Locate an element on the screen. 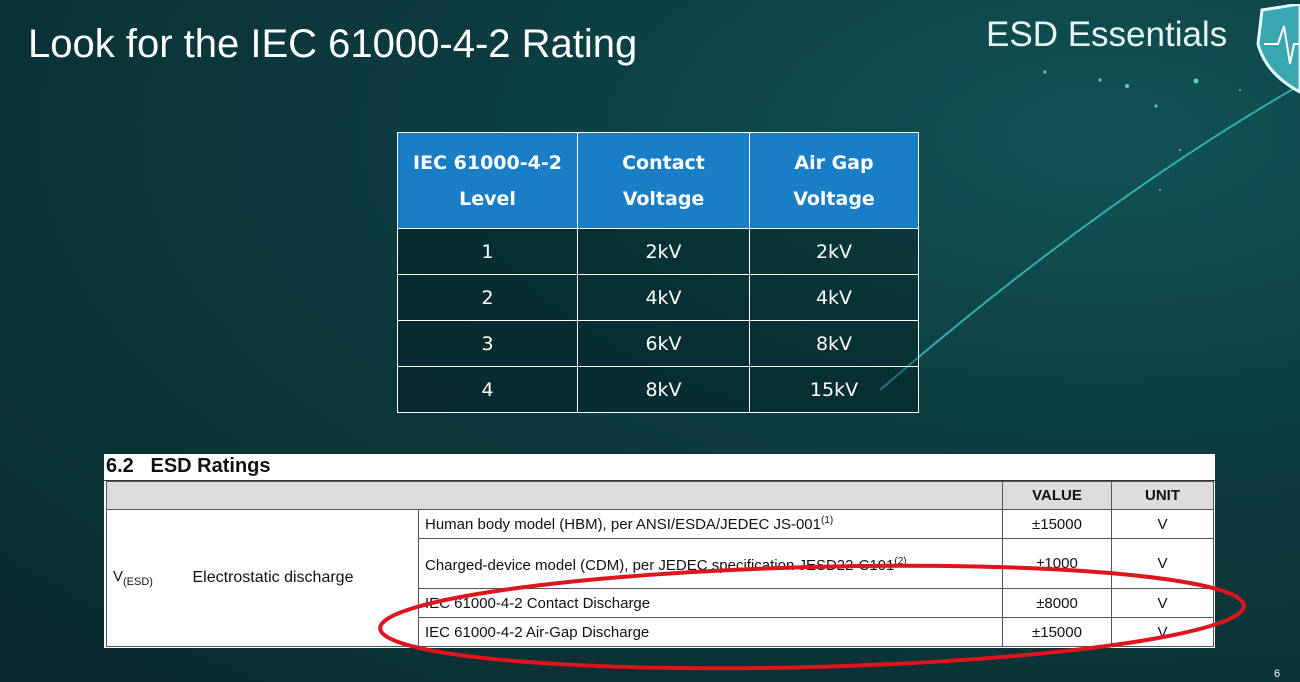 This screenshot has width=1300, height=682. table-row: 3 6kV 8kV is located at coordinates (658, 343).